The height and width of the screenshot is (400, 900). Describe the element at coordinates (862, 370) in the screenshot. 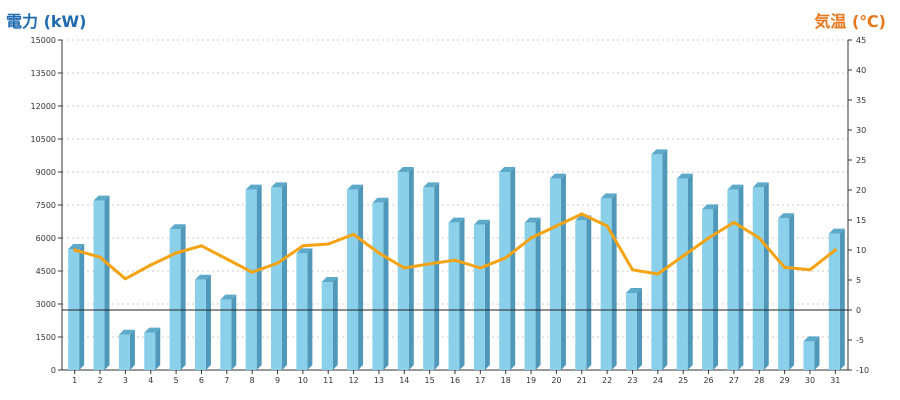

I see `right-tick-label: -10` at that location.